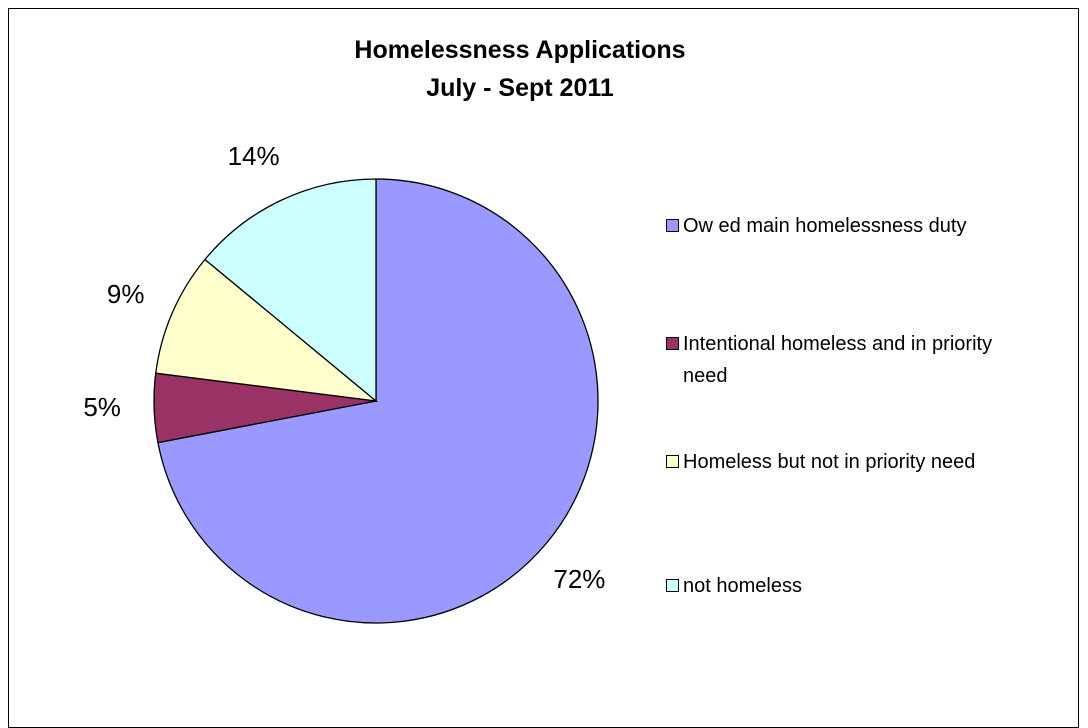  What do you see at coordinates (520, 88) in the screenshot?
I see `chart-subtitle: July - Sept 2011` at bounding box center [520, 88].